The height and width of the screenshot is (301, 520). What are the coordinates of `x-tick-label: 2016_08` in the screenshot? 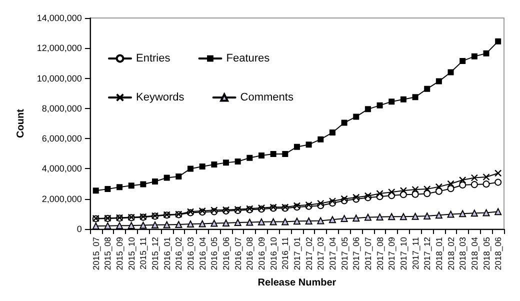 It's located at (249, 253).